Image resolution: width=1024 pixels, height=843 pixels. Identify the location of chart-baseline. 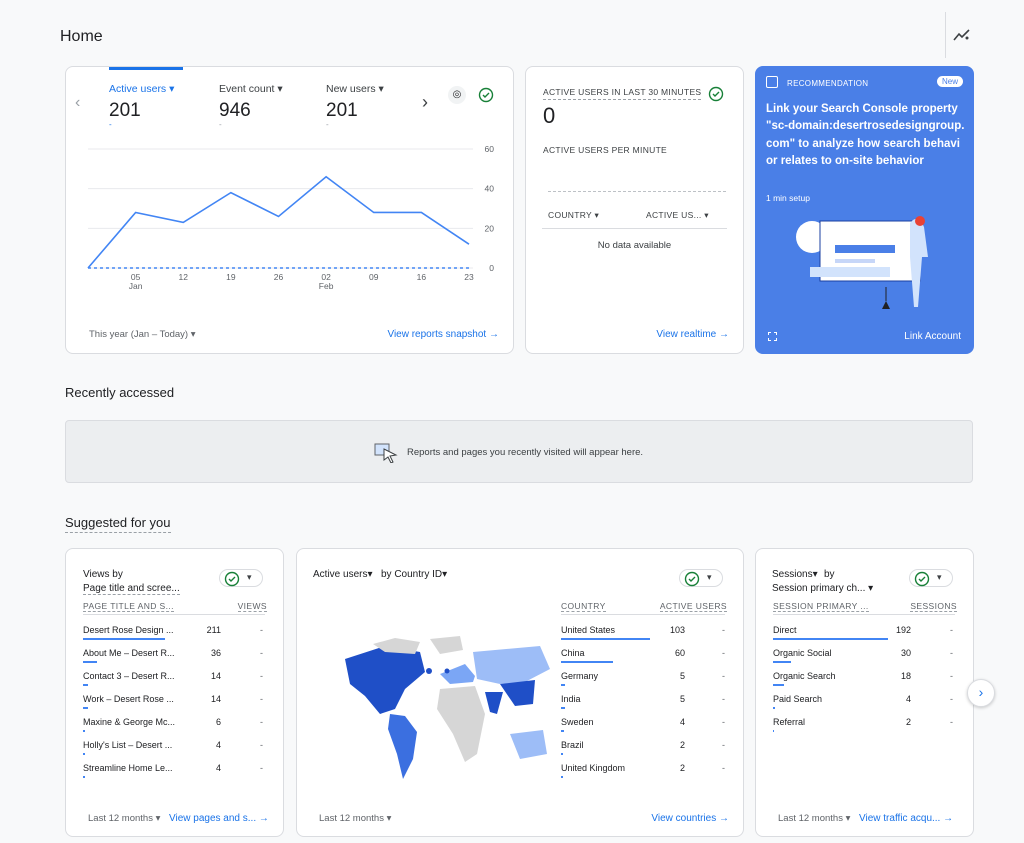
(637, 191).